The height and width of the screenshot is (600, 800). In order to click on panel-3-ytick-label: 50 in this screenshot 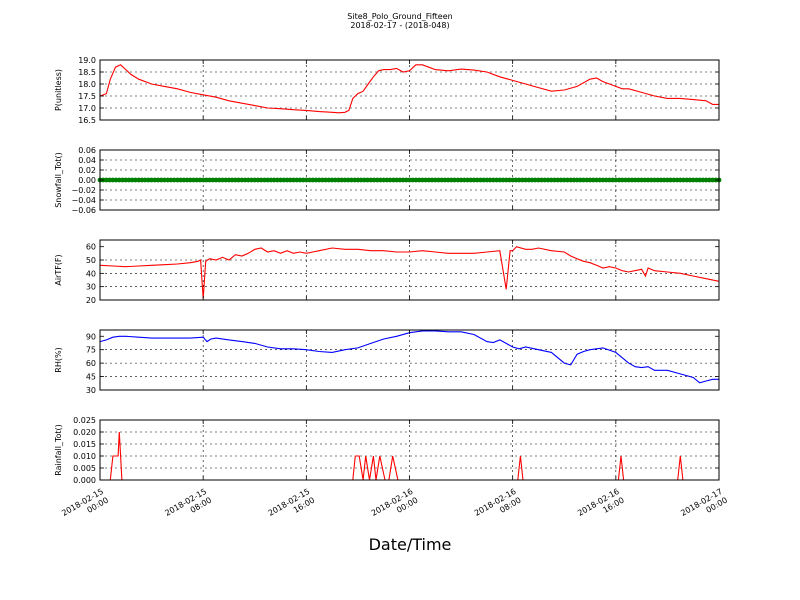, I will do `click(91, 260)`.